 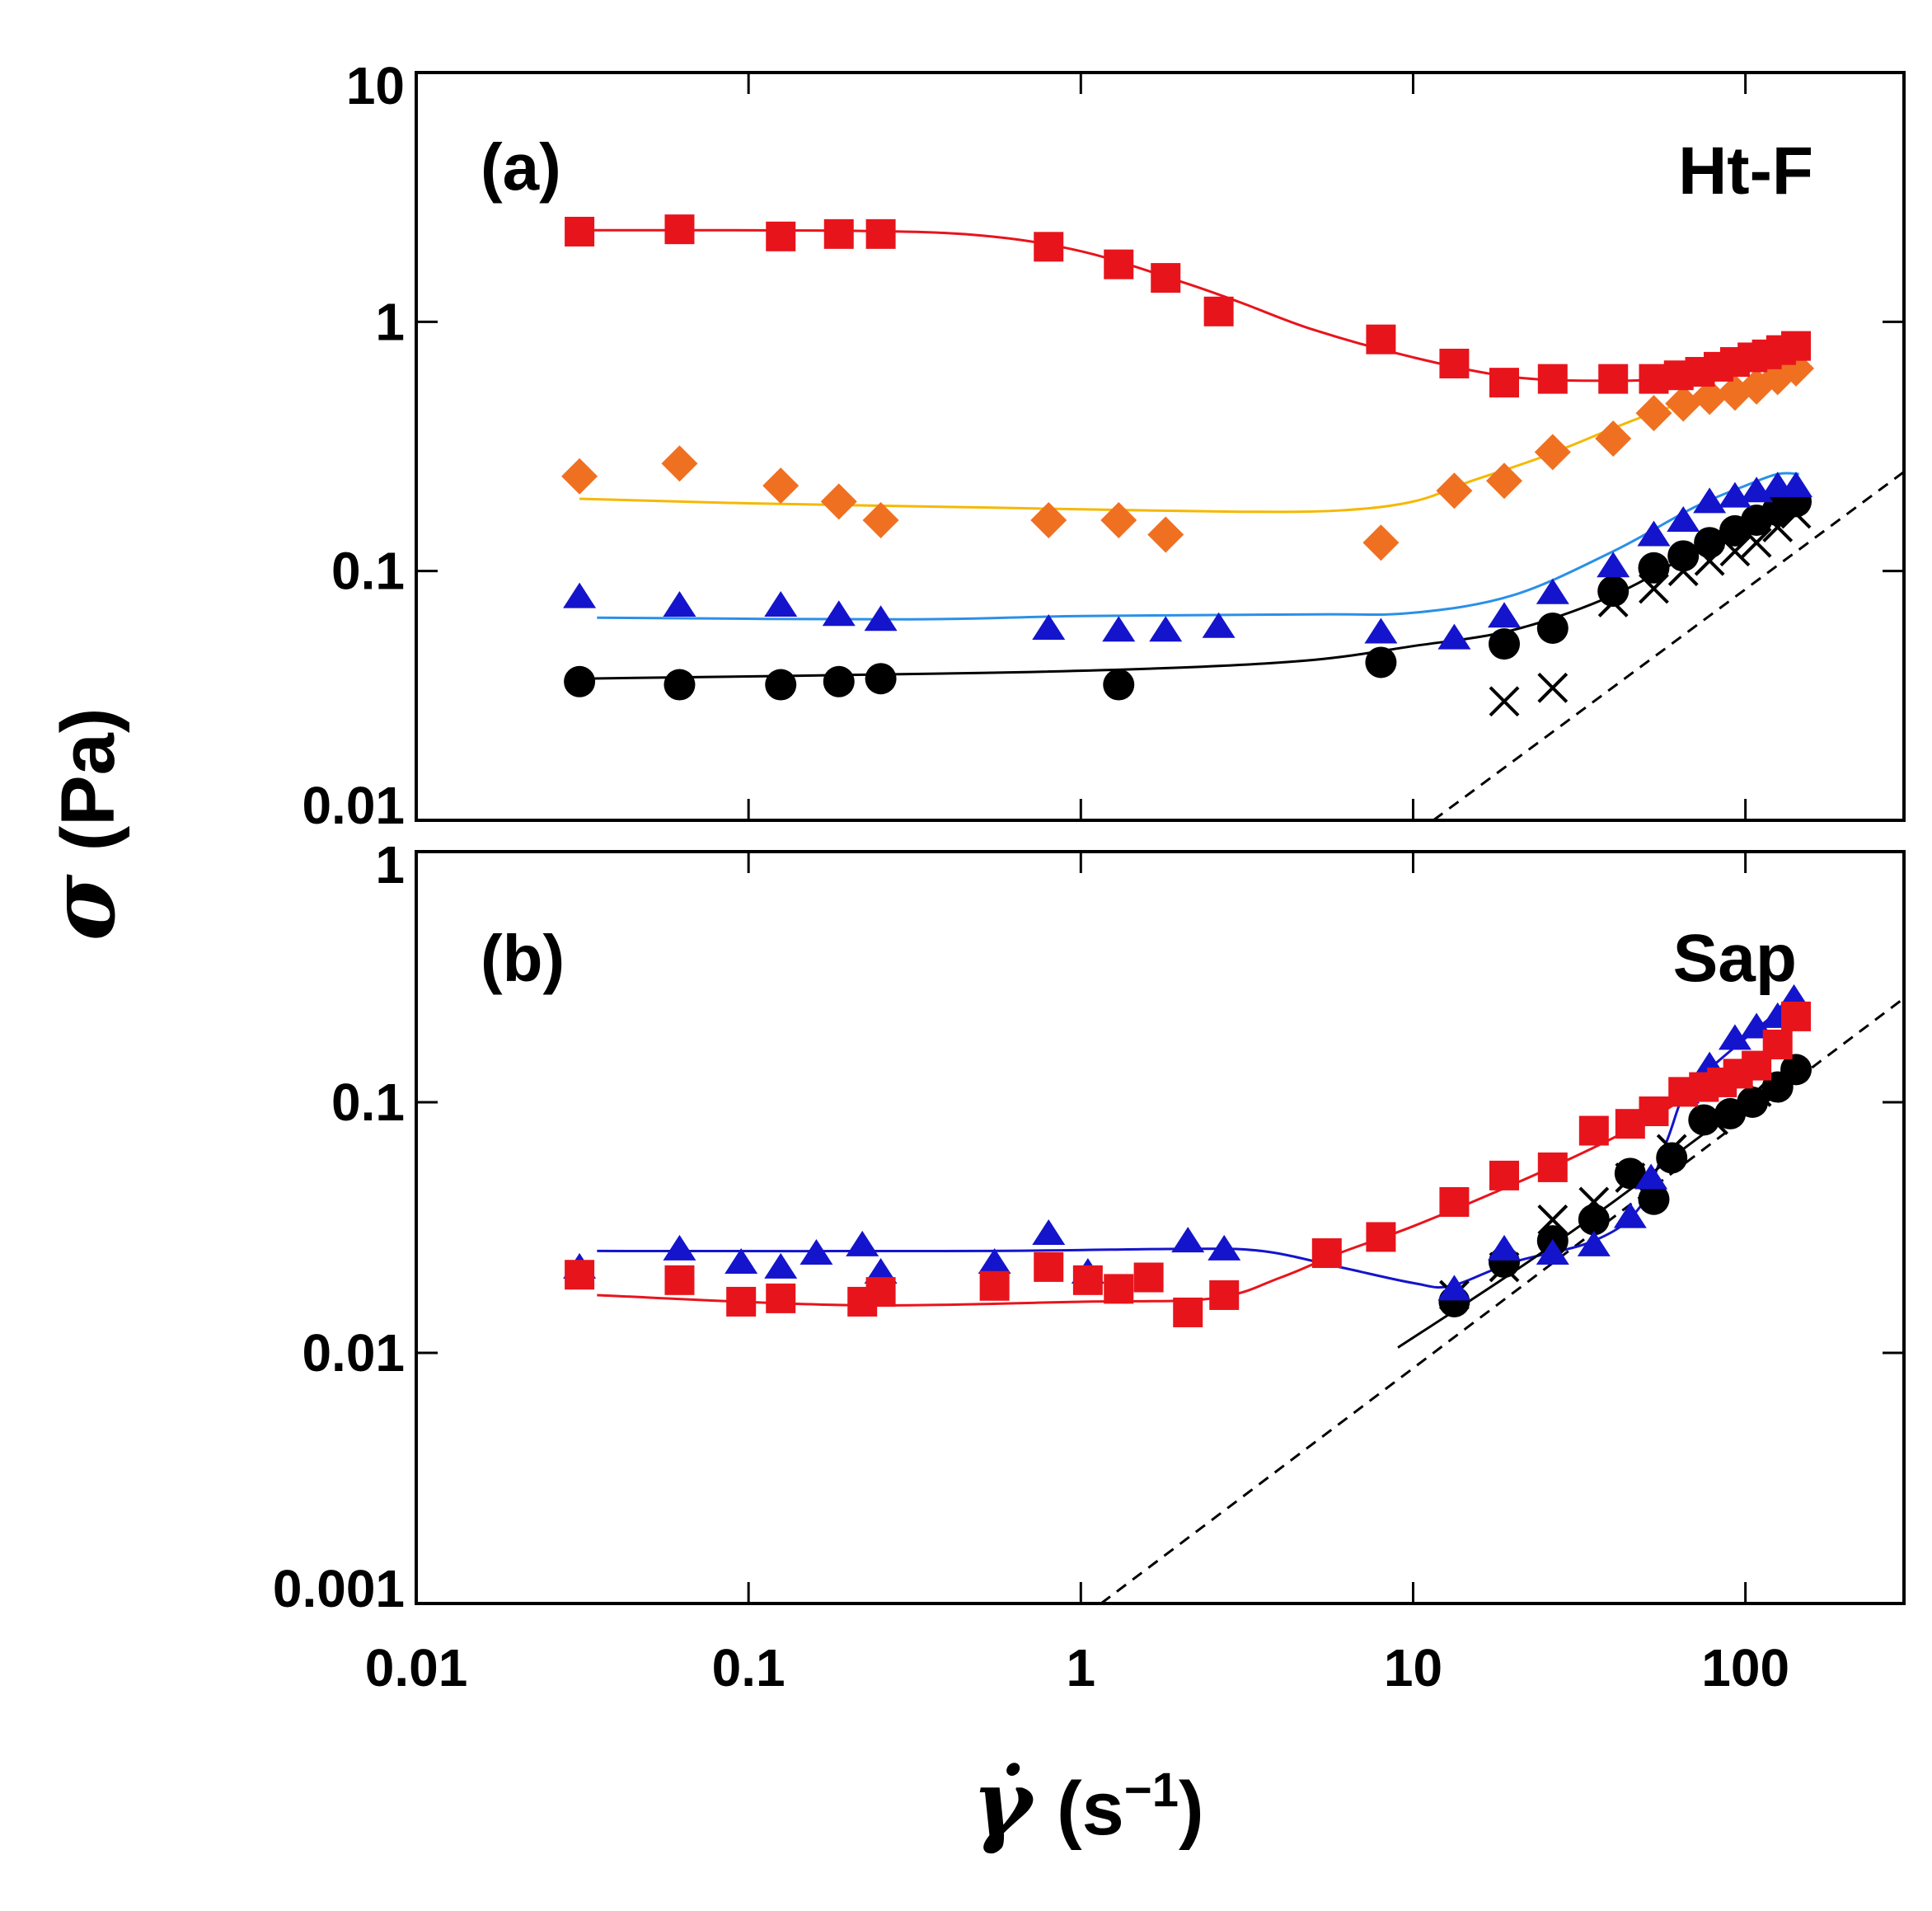 I want to click on panel-a-fit-curves, so click(x=1190, y=454).